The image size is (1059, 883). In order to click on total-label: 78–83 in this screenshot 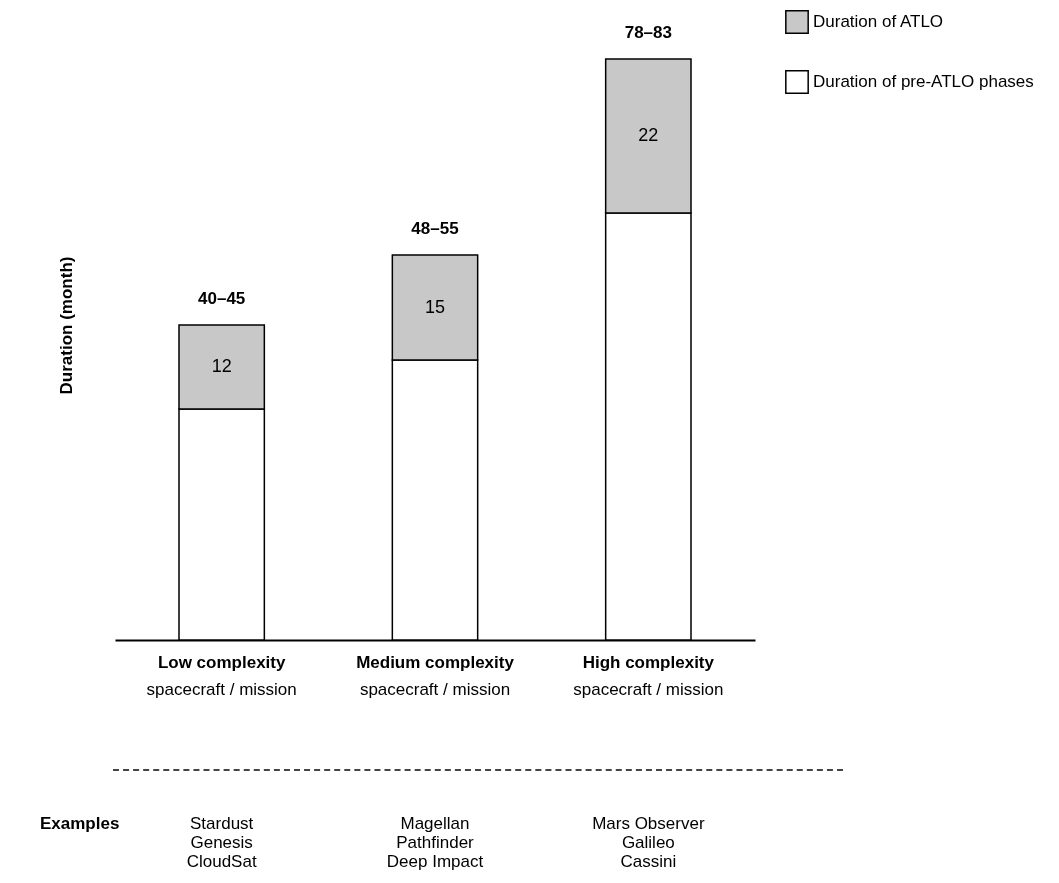, I will do `click(648, 32)`.